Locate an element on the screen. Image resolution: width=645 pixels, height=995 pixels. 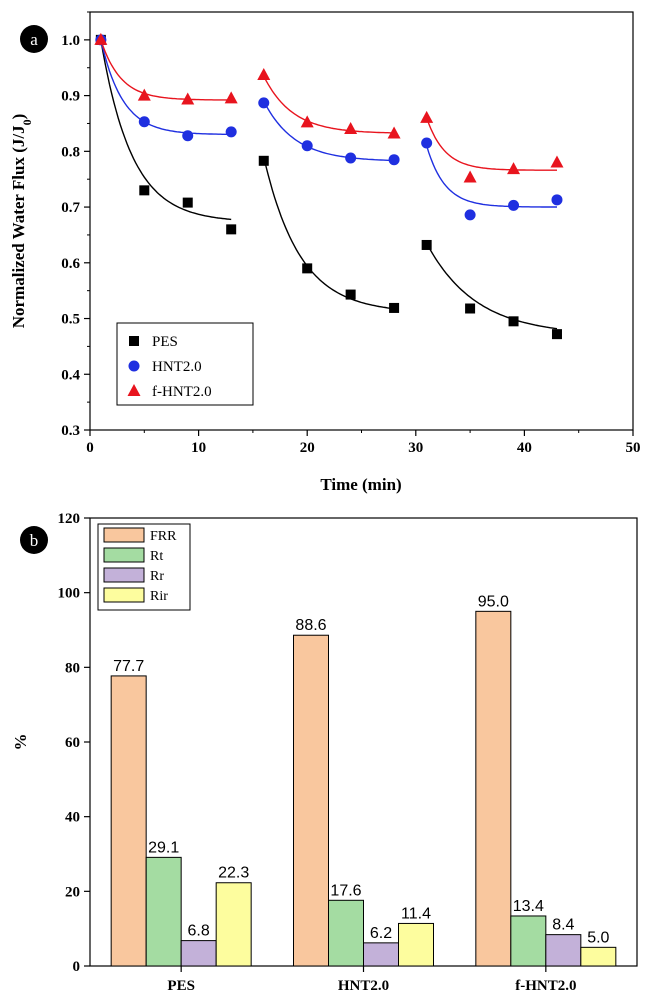
panel-b-bar-label: 11.4 is located at coordinates (416, 913).